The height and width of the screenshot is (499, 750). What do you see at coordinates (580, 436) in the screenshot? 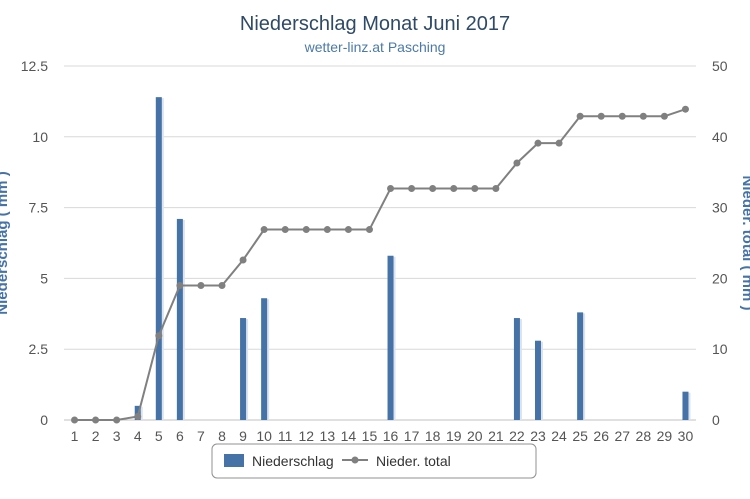
I see `x-tick-label: 25` at bounding box center [580, 436].